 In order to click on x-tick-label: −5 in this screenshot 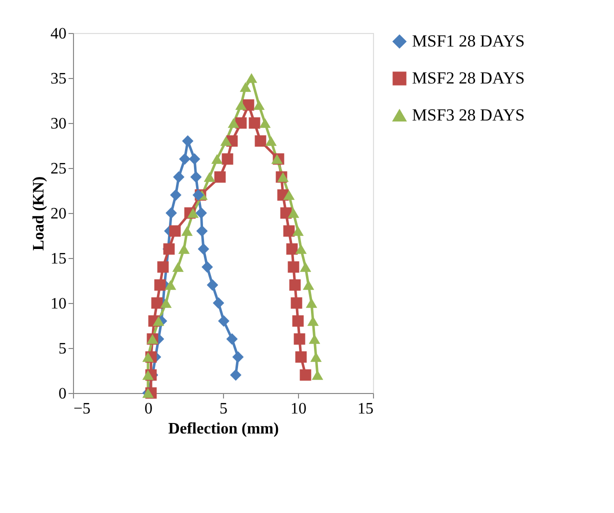, I will do `click(82, 409)`.